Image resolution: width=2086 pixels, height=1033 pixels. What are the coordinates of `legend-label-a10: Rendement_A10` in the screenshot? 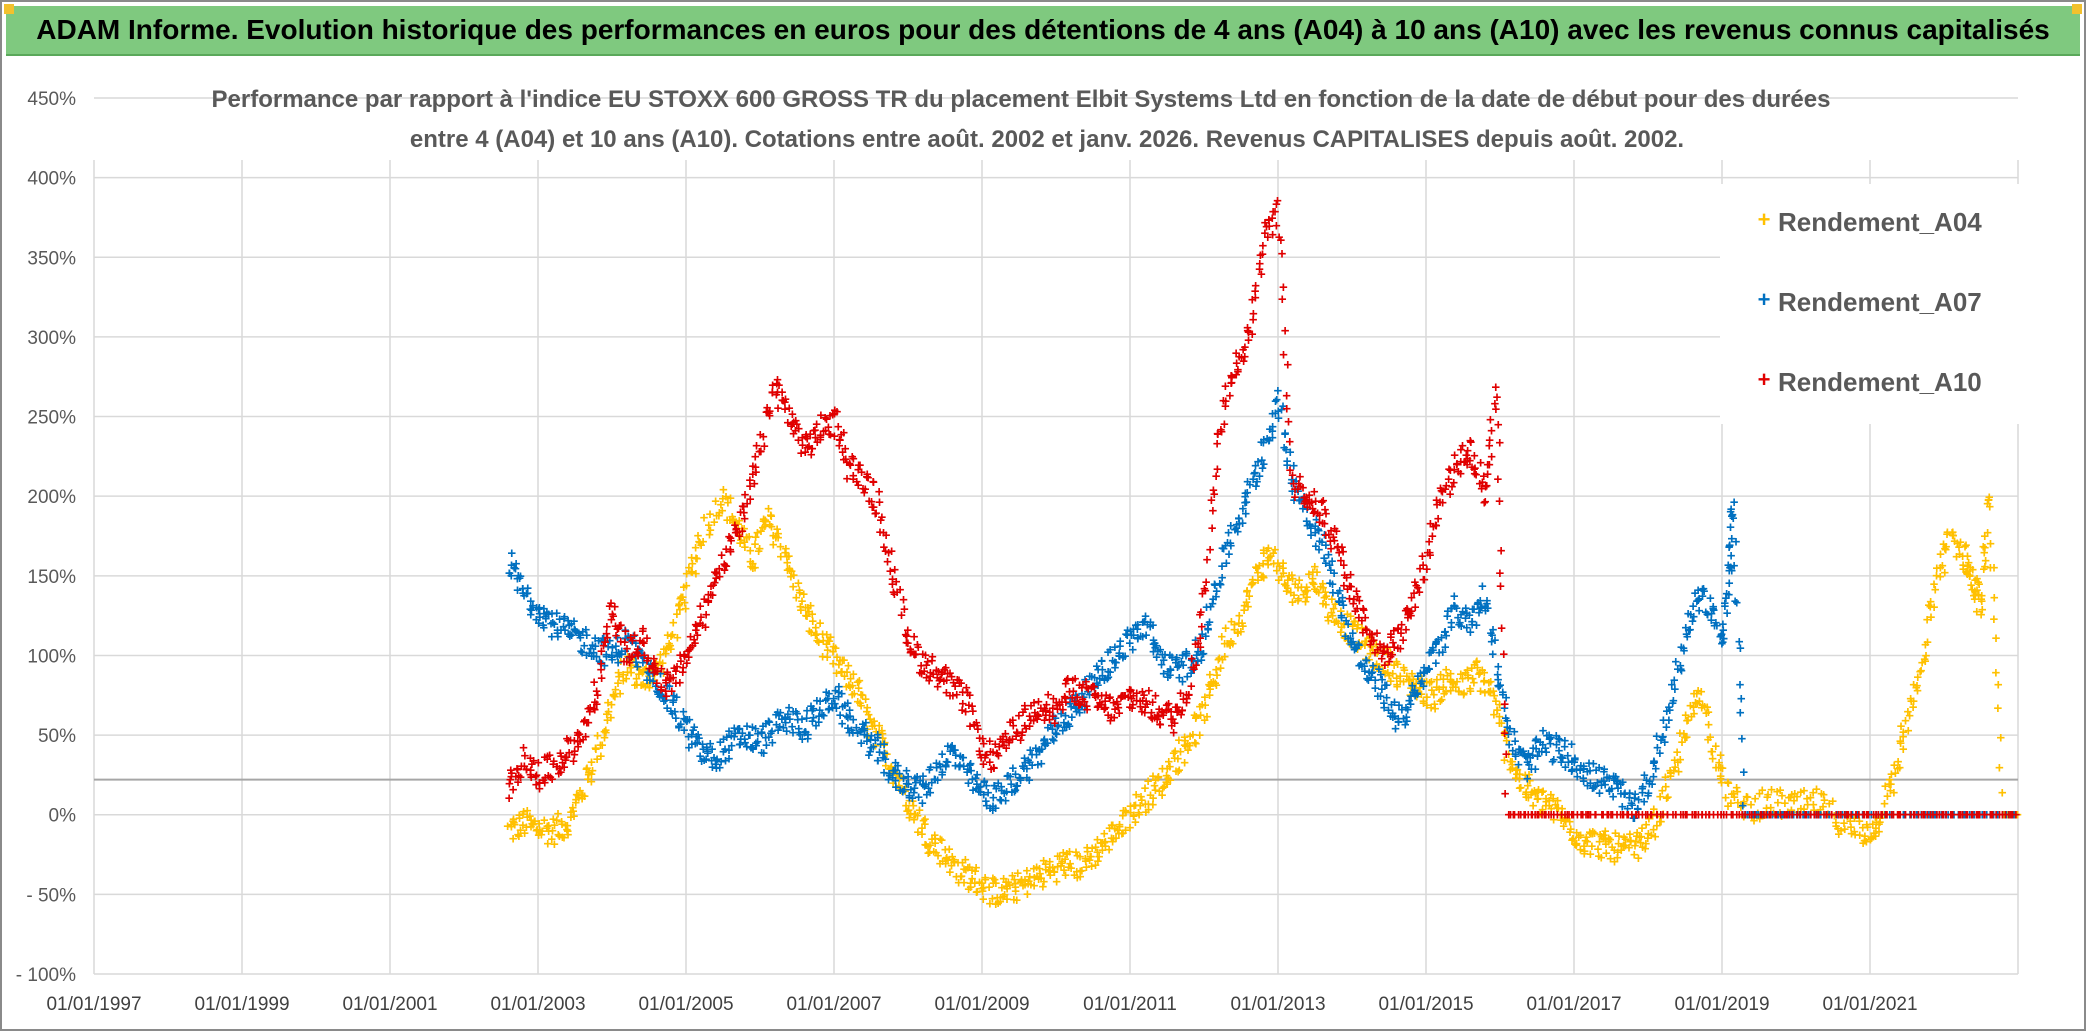 It's located at (1880, 382).